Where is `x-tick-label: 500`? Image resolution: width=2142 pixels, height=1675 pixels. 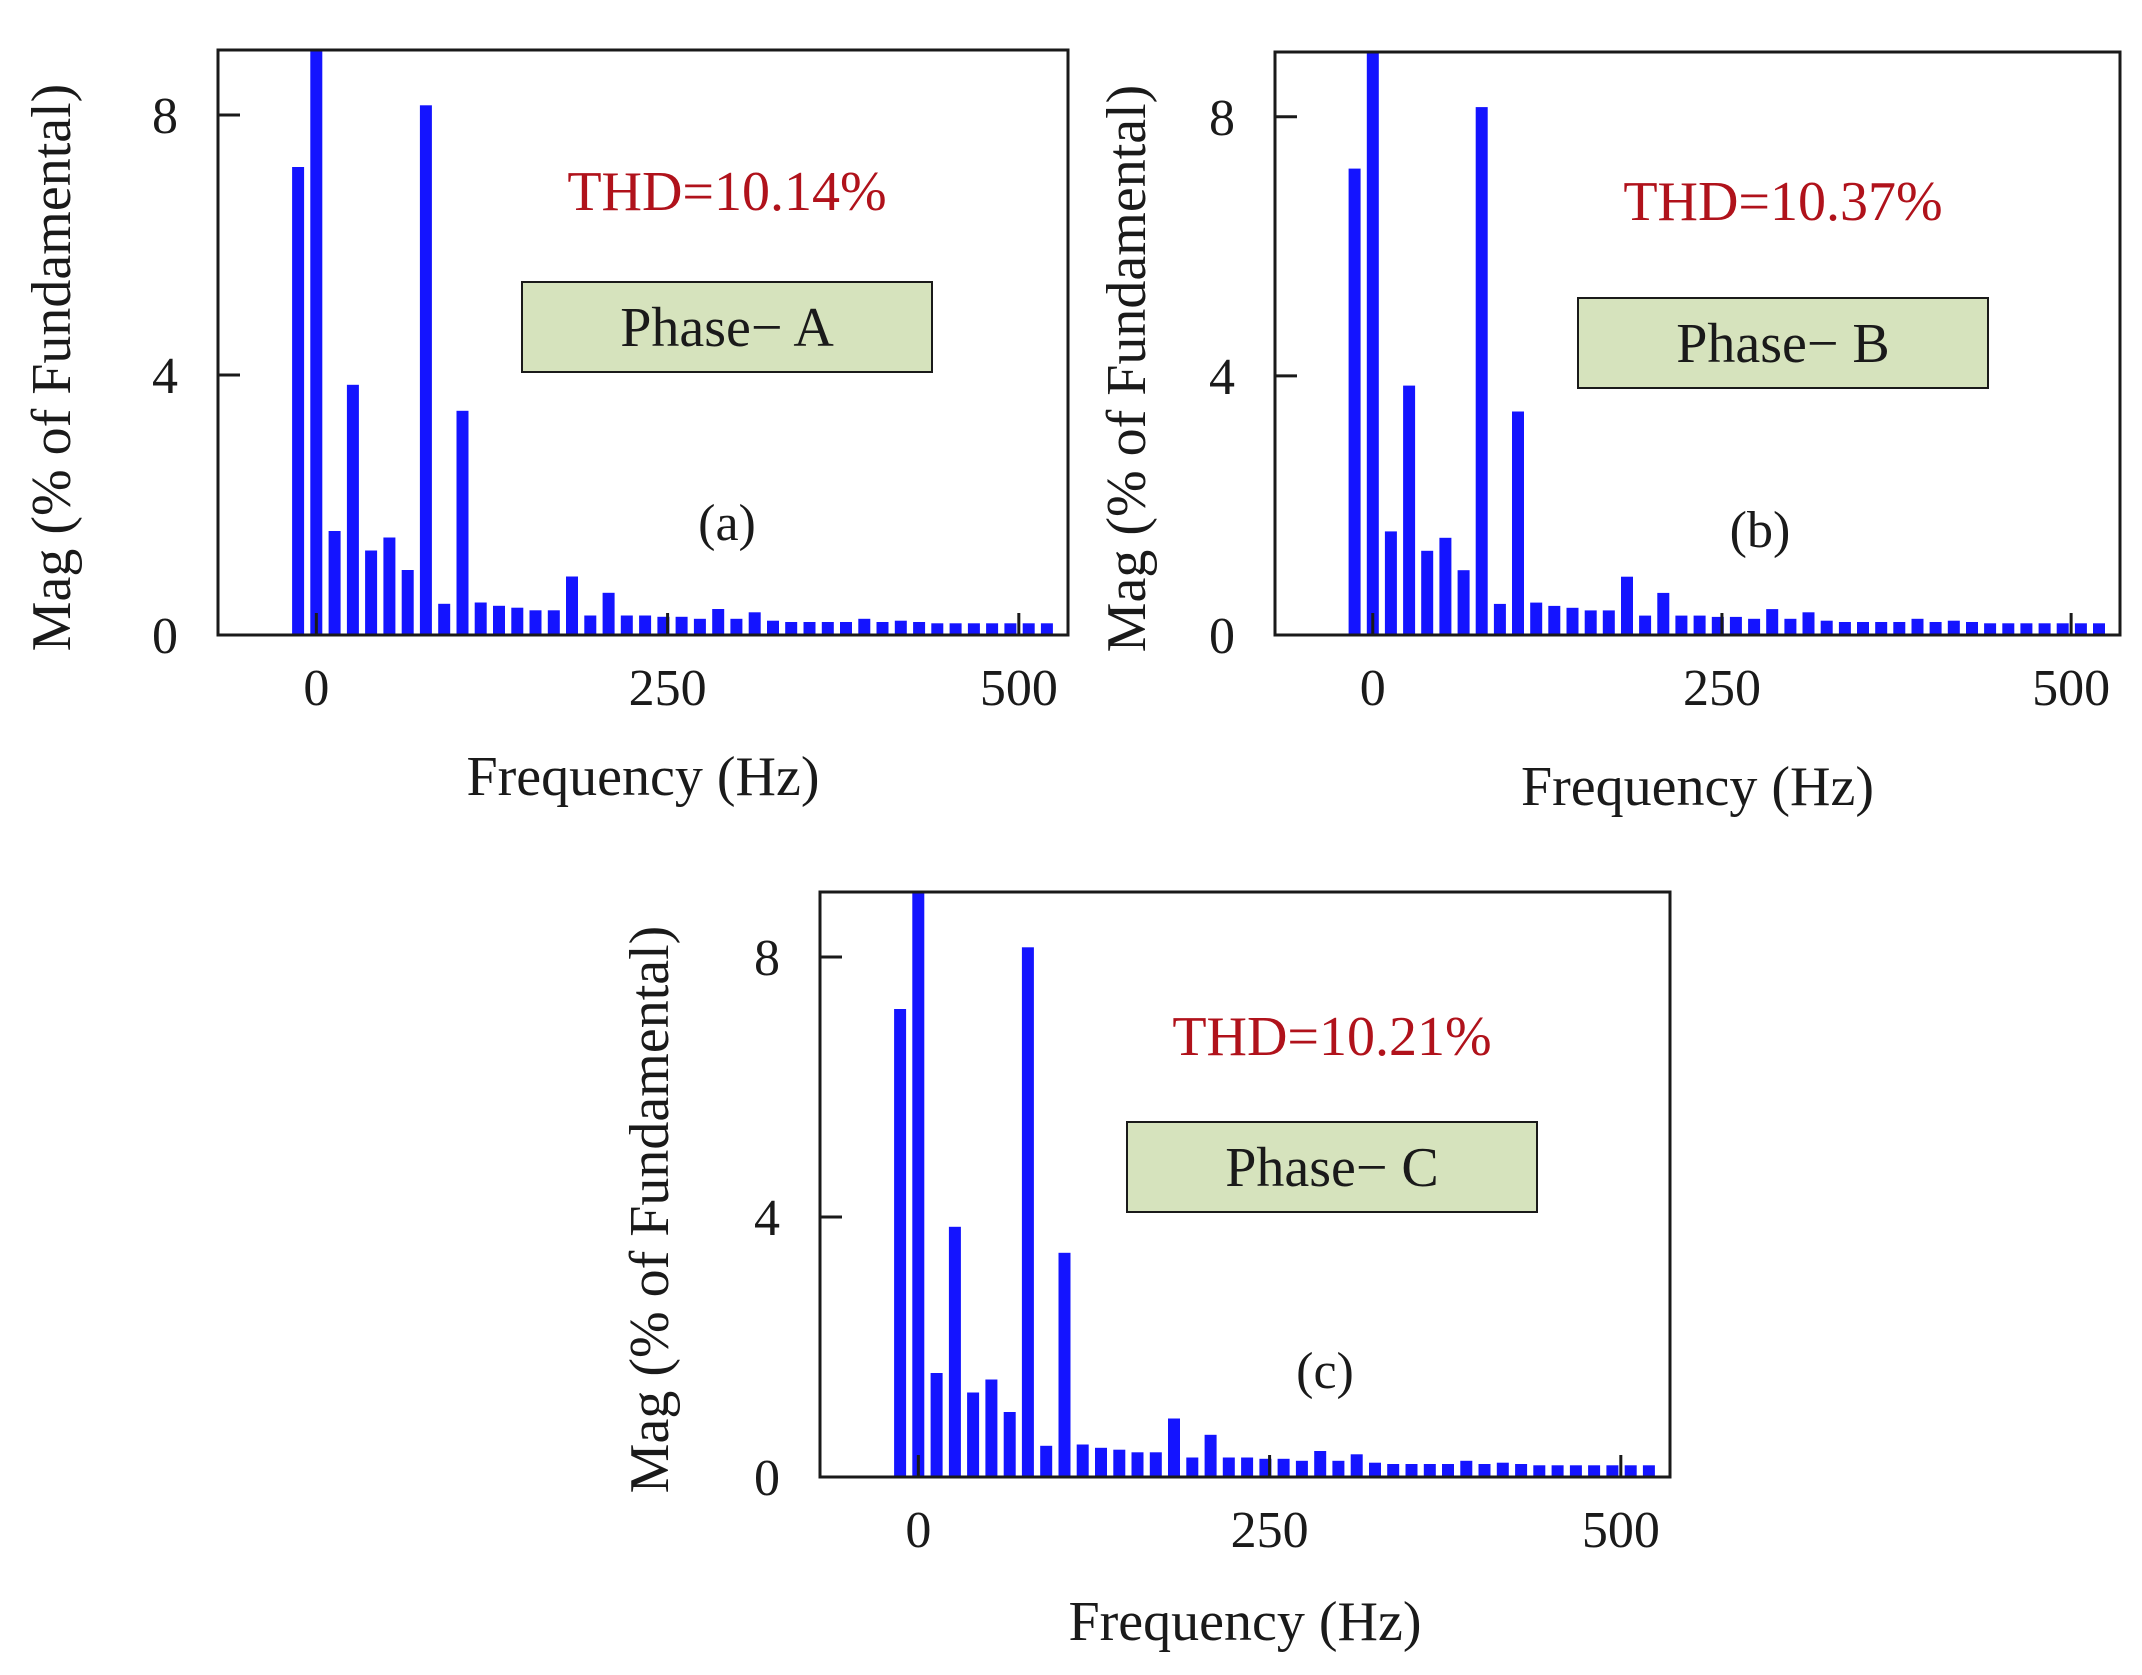 x-tick-label: 500 is located at coordinates (2071, 688).